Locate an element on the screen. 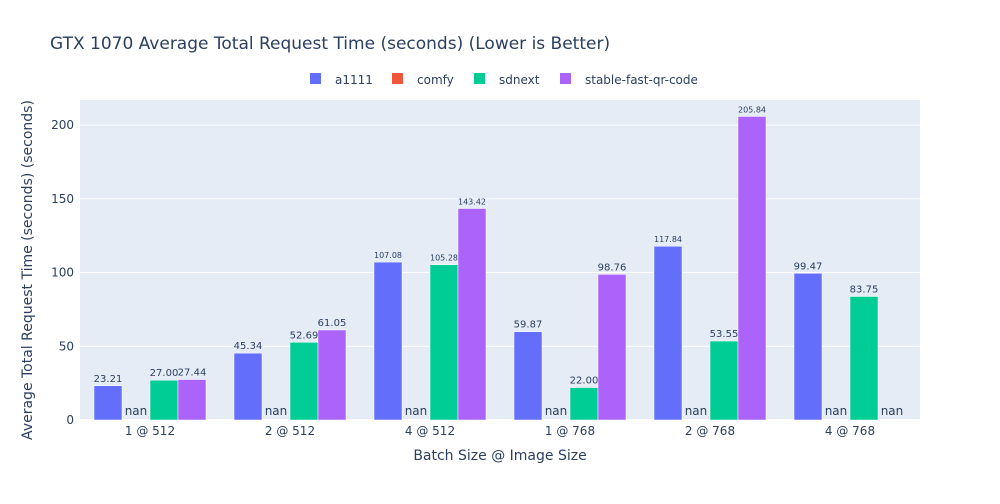 The height and width of the screenshot is (504, 1000). y-tick-label: 100 is located at coordinates (62, 273).